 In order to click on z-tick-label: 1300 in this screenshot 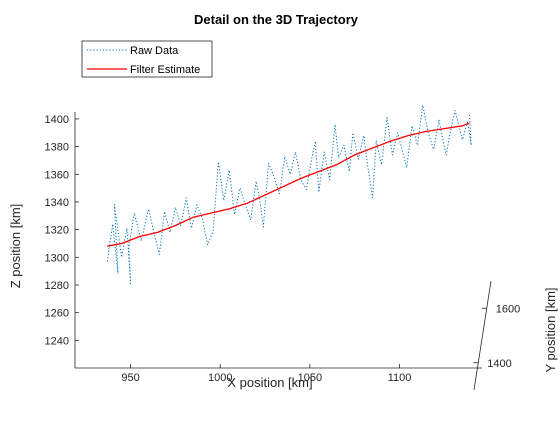, I will do `click(57, 258)`.